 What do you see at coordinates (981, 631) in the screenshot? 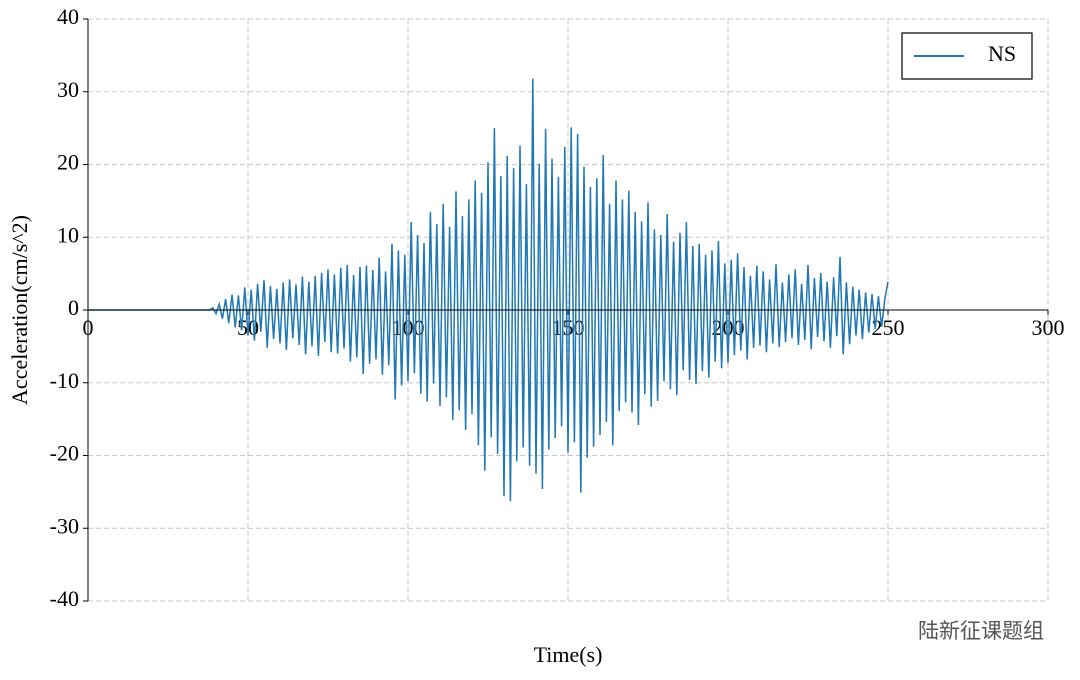
I see `watermark: 陆新征课题组` at bounding box center [981, 631].